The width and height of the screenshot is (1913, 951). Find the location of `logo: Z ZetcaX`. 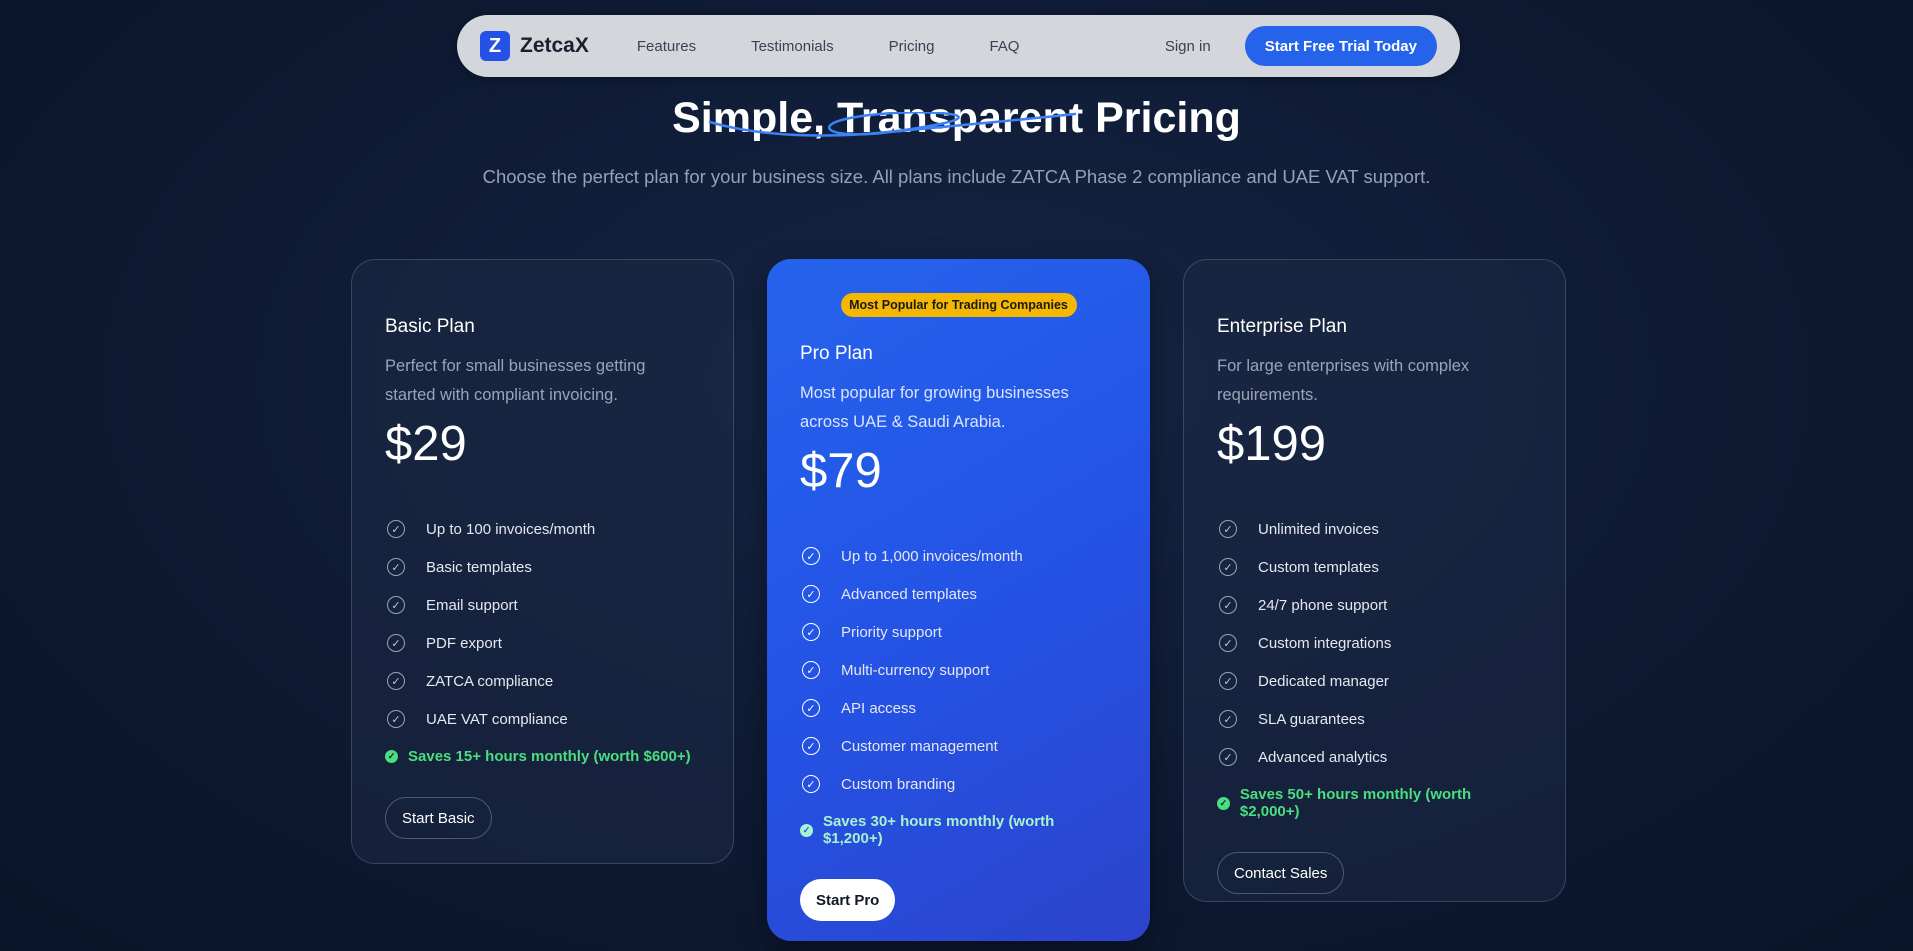

logo: Z ZetcaX is located at coordinates (534, 46).